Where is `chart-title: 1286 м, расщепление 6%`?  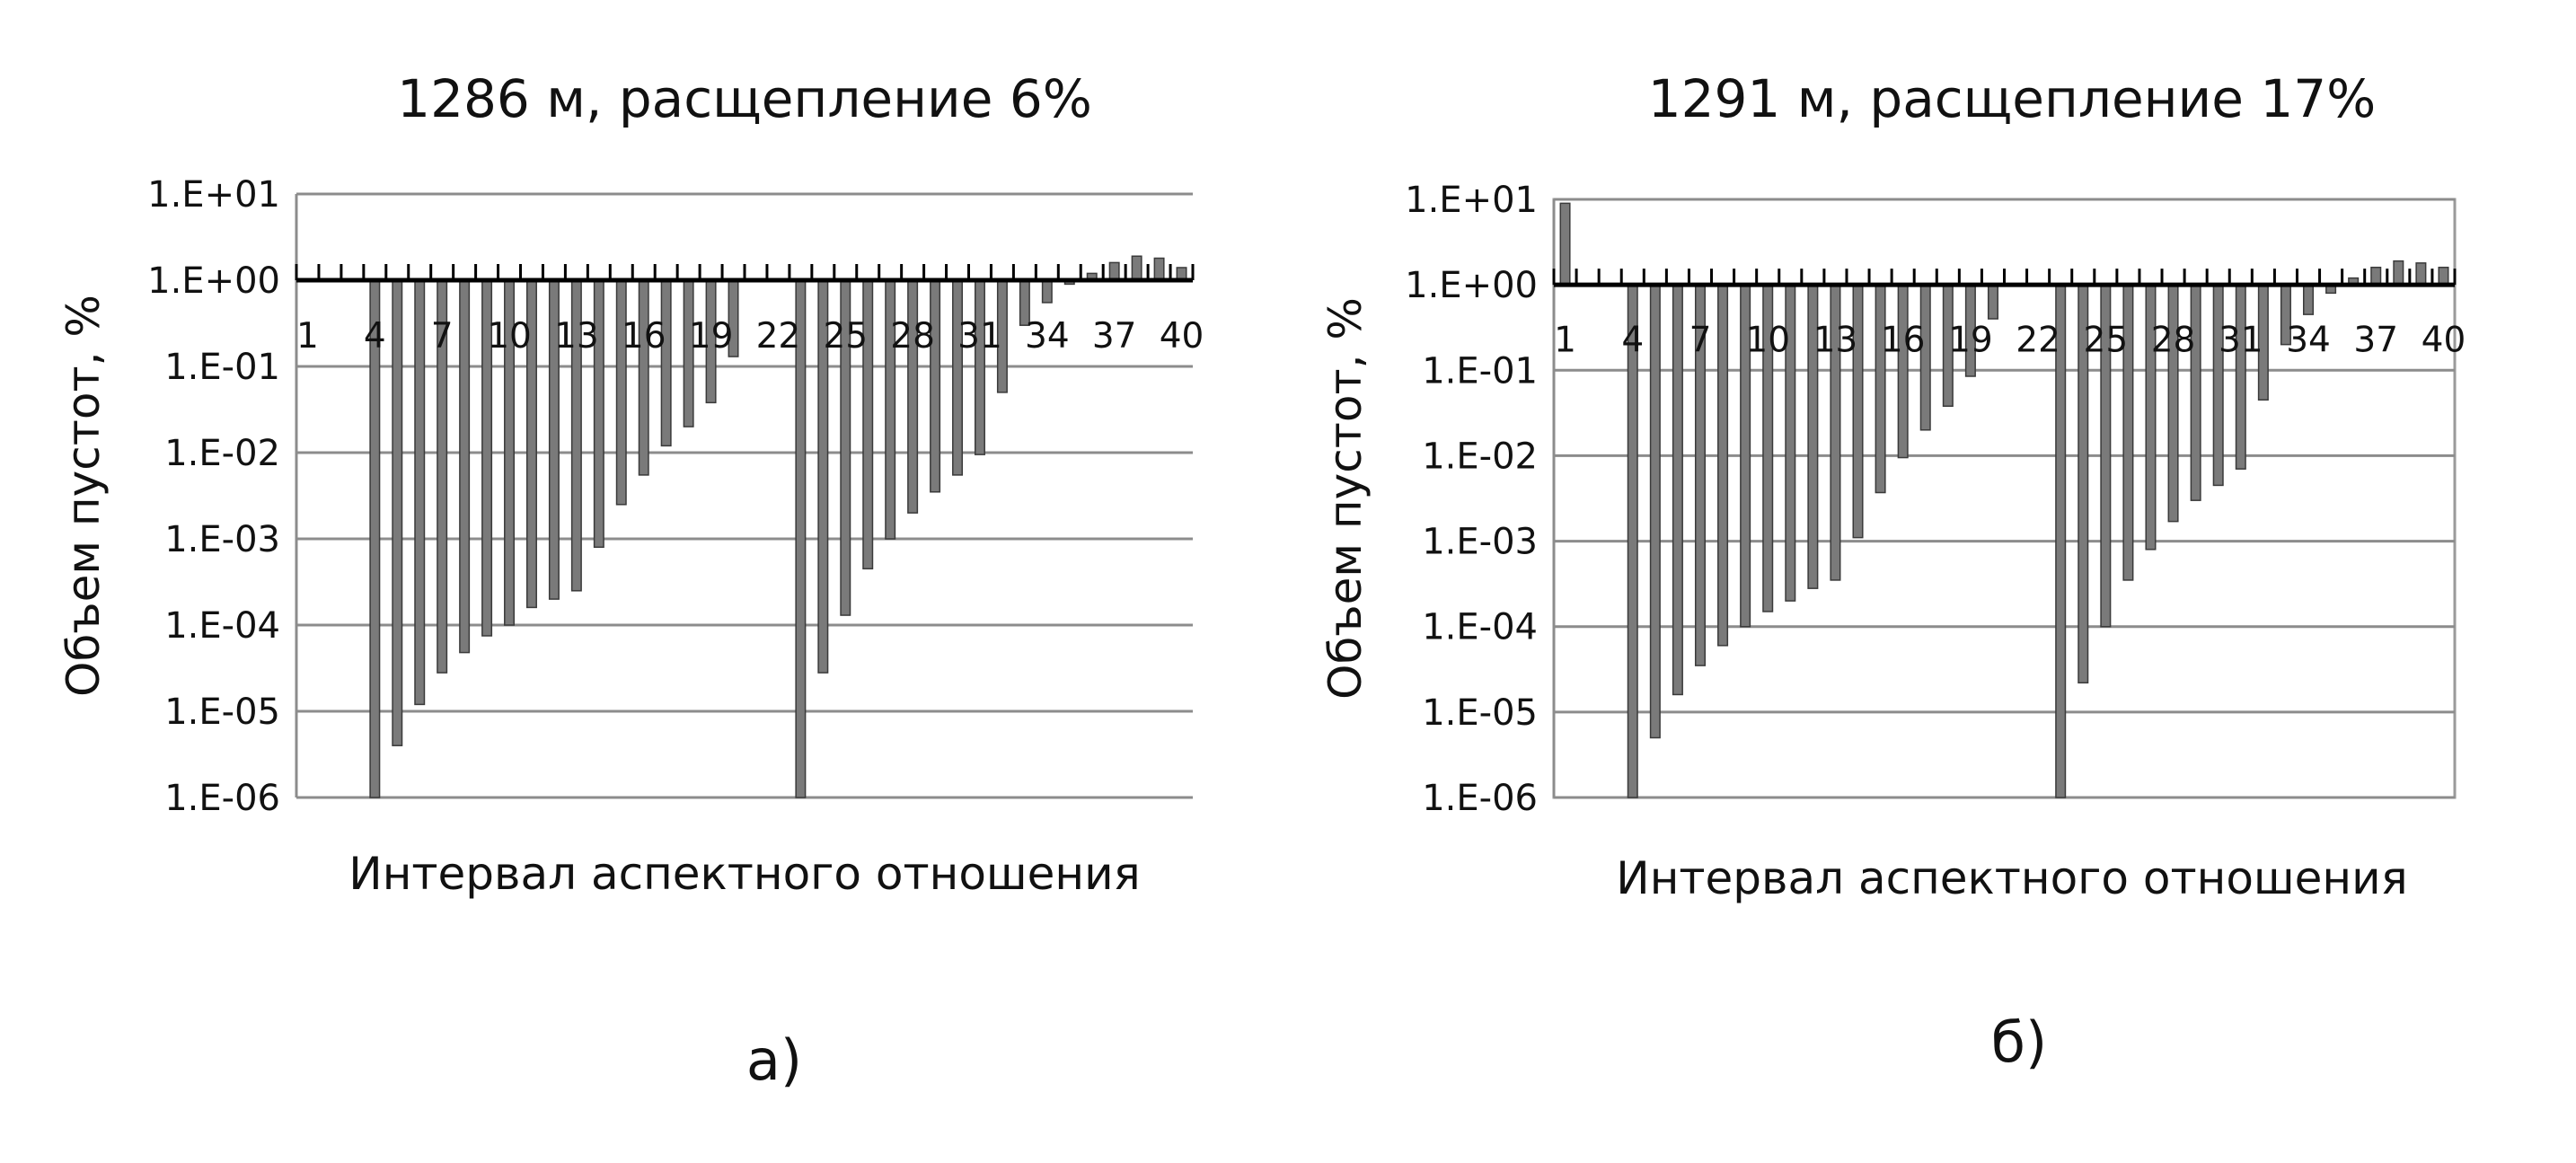
chart-title: 1286 м, расщепление 6% is located at coordinates (744, 98).